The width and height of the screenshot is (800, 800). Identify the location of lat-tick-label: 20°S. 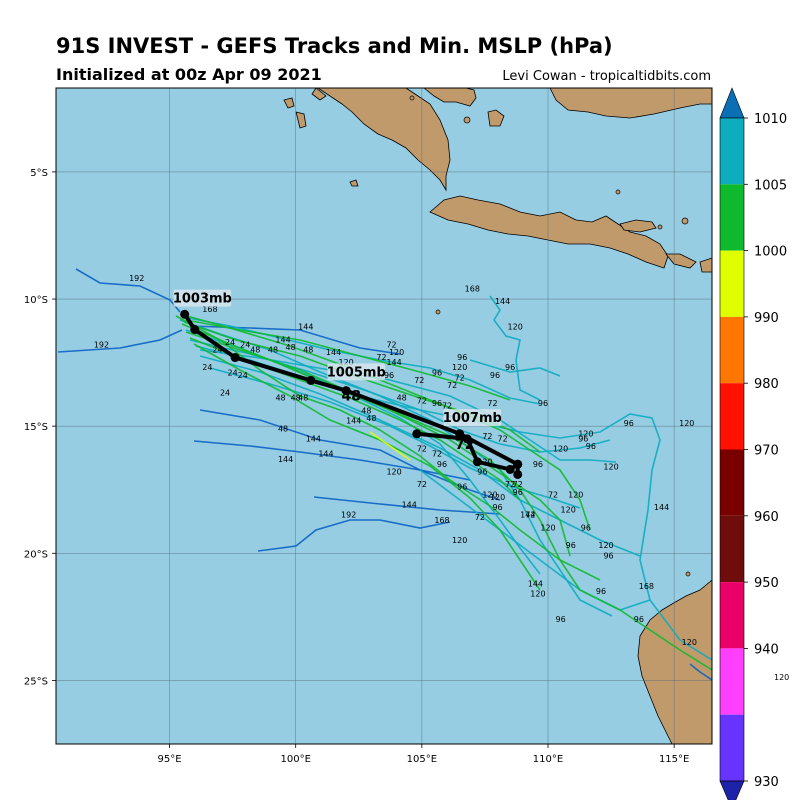
(36, 554).